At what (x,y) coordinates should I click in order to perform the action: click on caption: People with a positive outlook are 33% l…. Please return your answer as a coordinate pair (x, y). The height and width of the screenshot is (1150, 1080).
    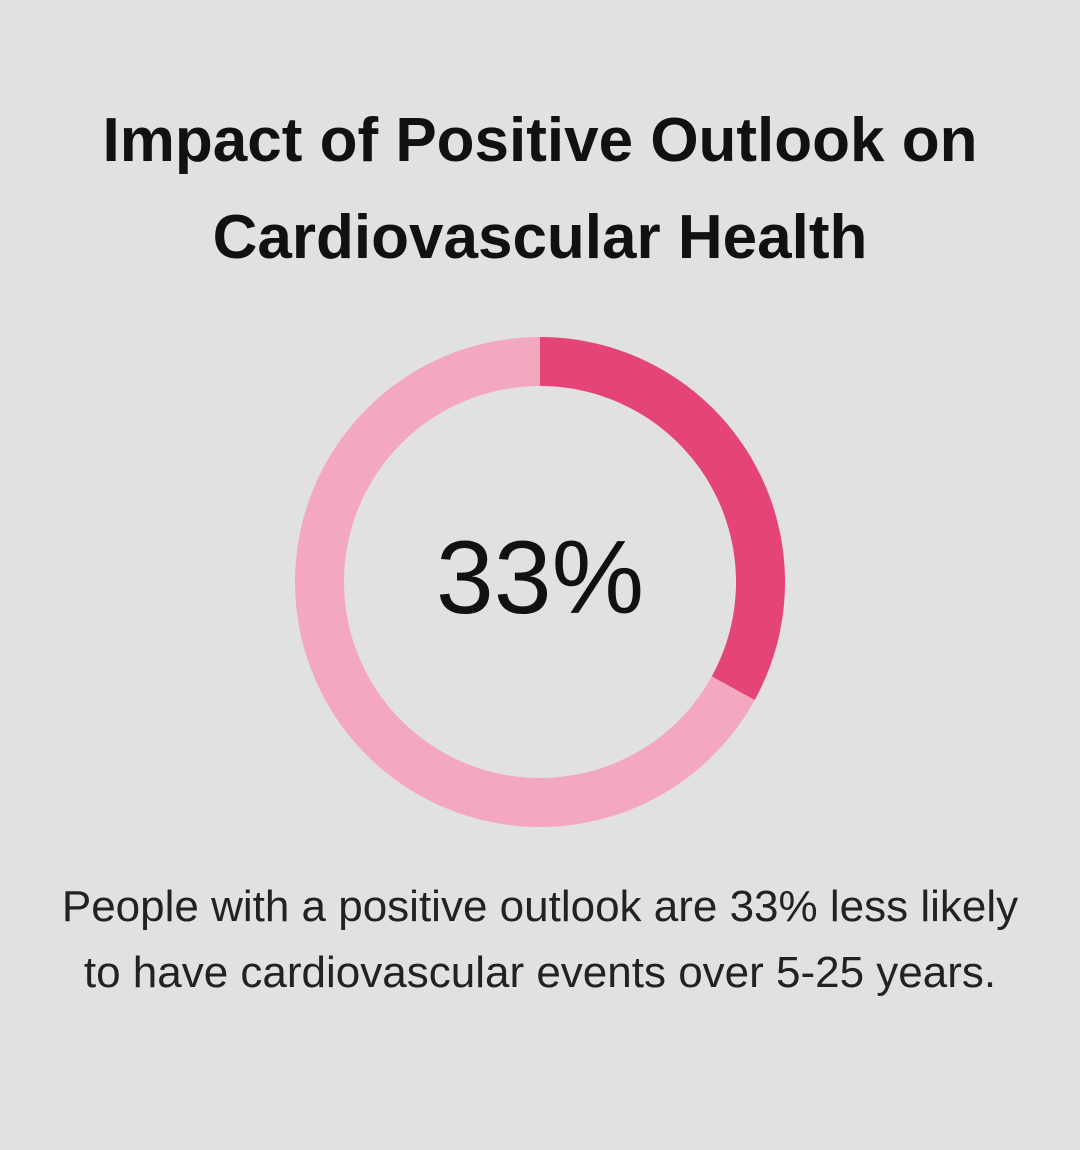
    Looking at the image, I should click on (540, 939).